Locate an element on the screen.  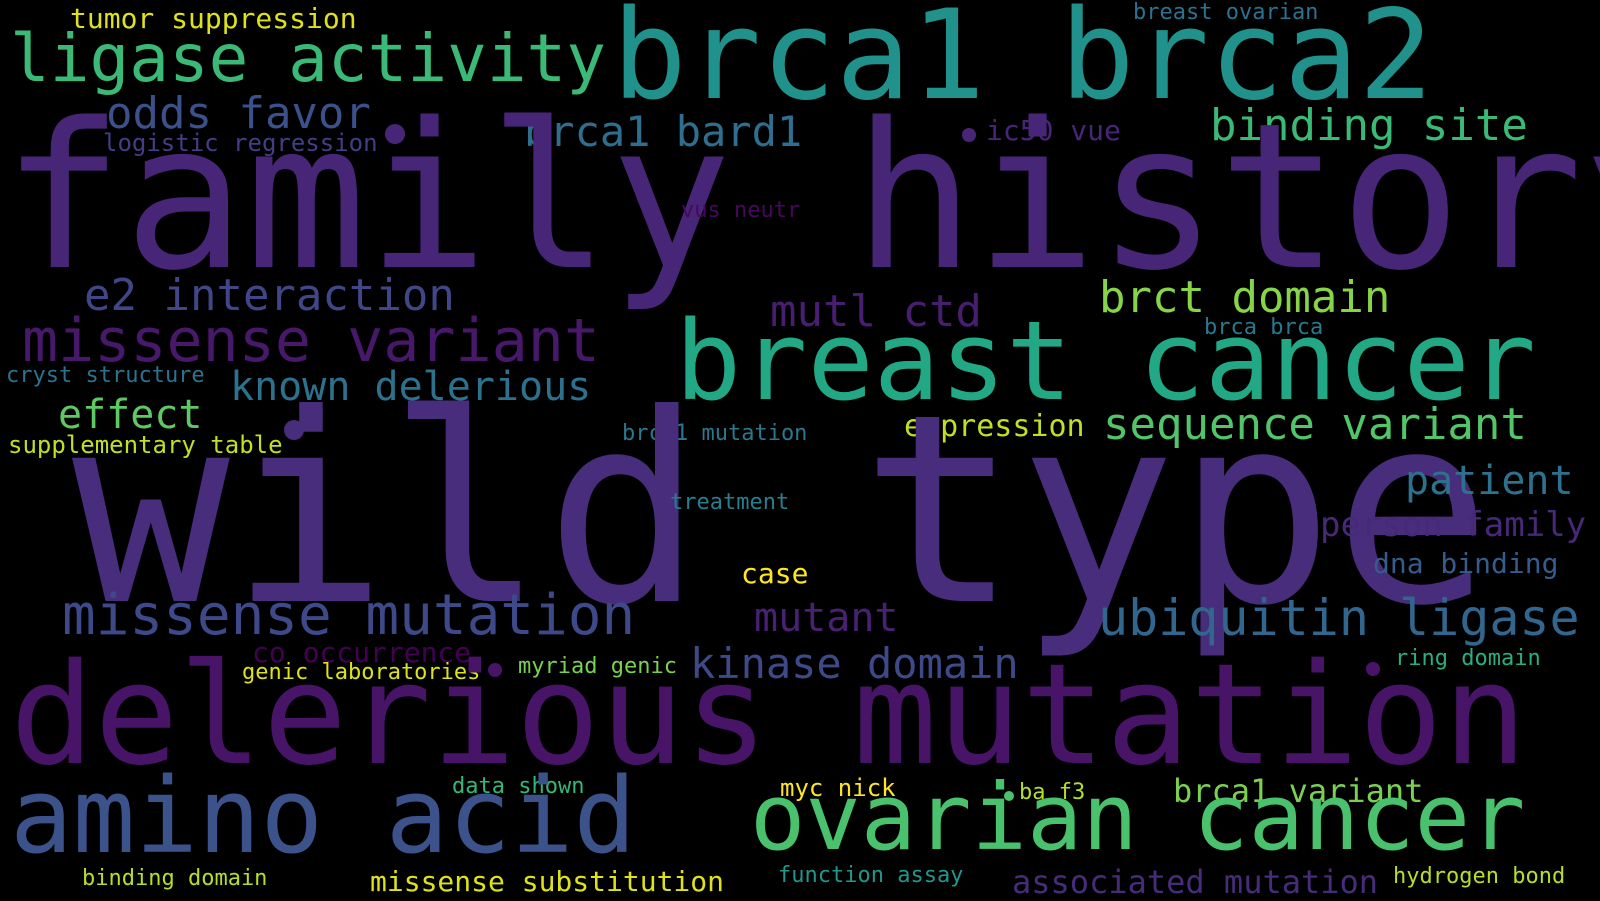
word: case is located at coordinates (775, 573).